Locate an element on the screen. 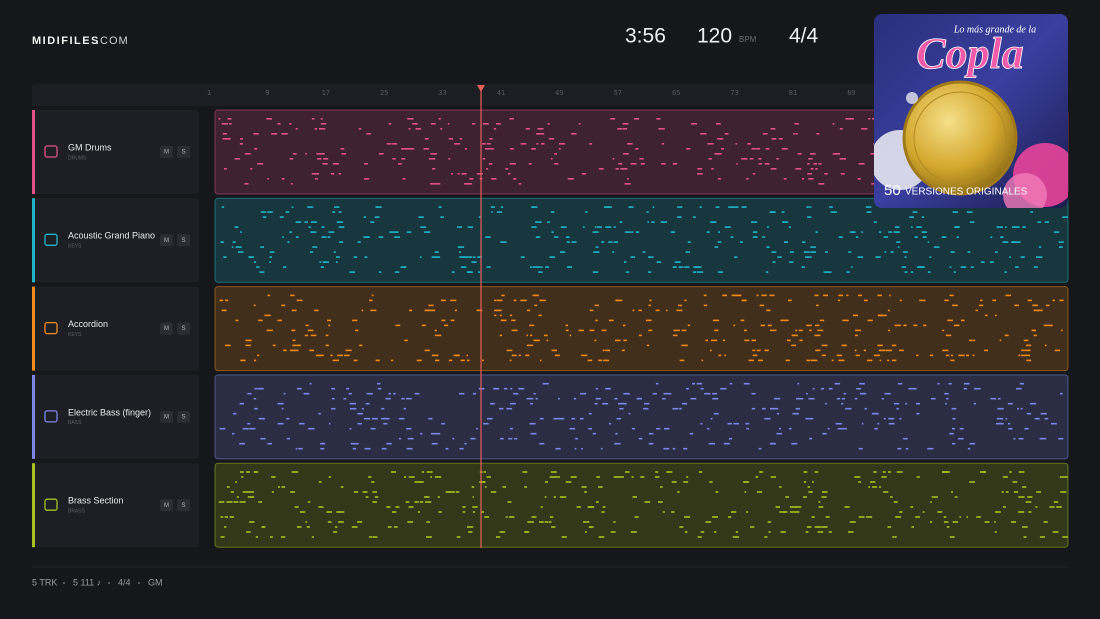 The image size is (1100, 619). ruler is located at coordinates (550, 95).